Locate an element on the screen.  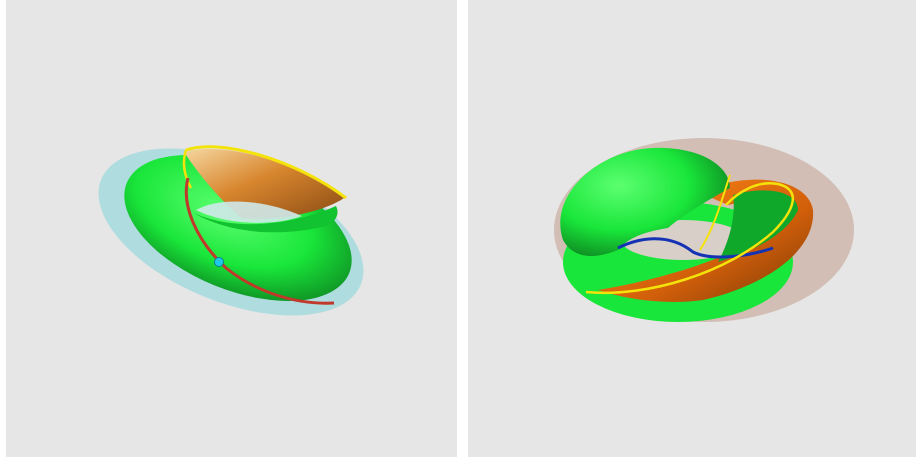
right-surface-render is located at coordinates (704, 230).